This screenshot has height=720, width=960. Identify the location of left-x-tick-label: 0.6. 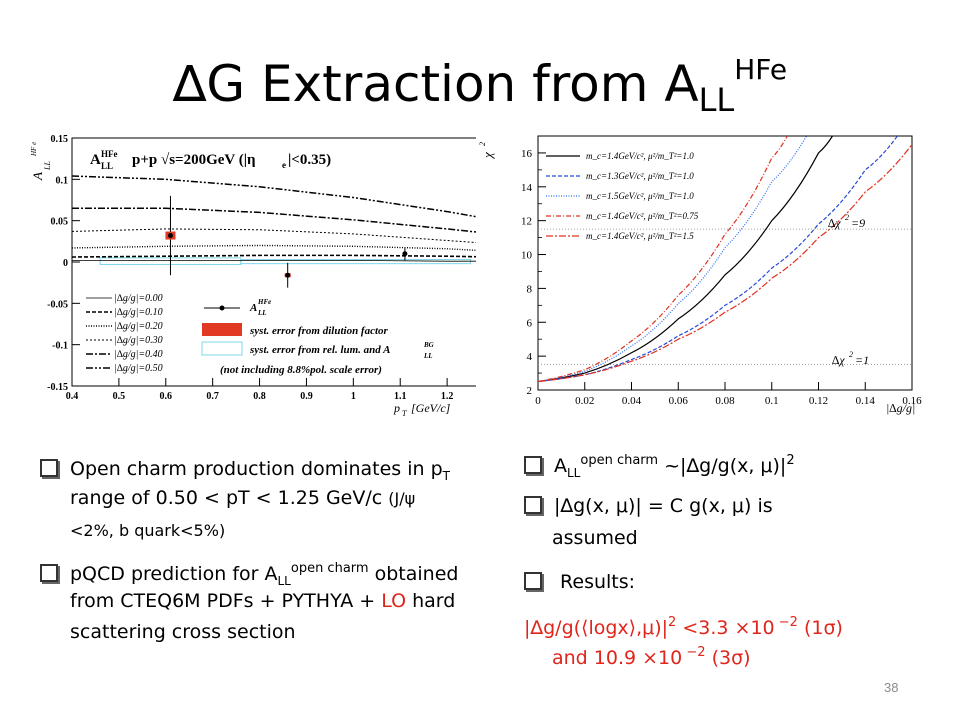
(166, 396).